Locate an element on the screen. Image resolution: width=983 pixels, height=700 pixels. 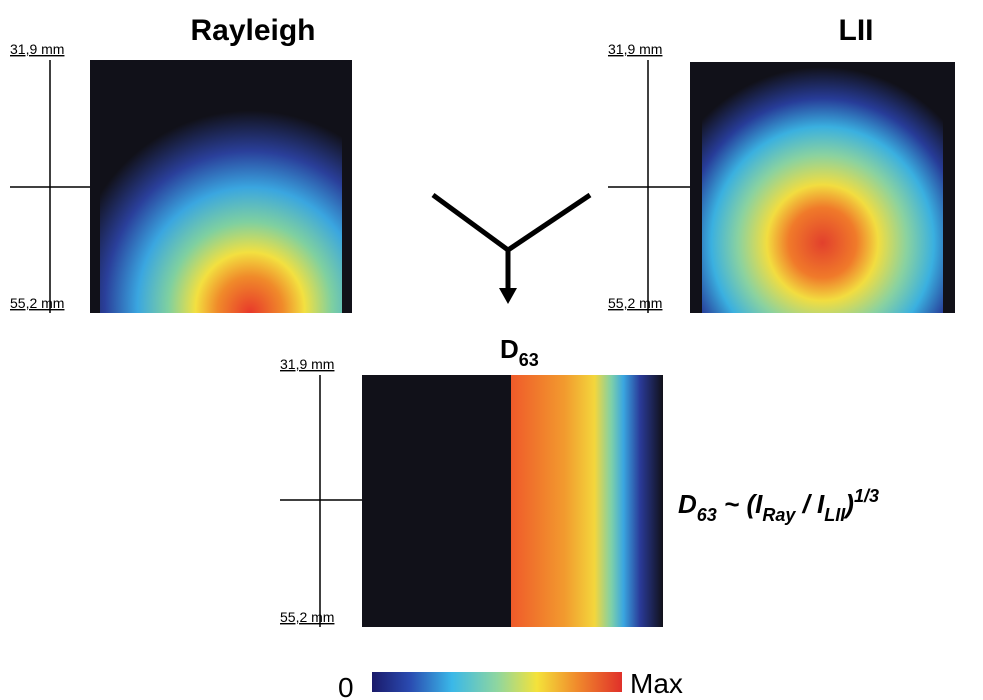
colorbar-min-label: 0 is located at coordinates (346, 686).